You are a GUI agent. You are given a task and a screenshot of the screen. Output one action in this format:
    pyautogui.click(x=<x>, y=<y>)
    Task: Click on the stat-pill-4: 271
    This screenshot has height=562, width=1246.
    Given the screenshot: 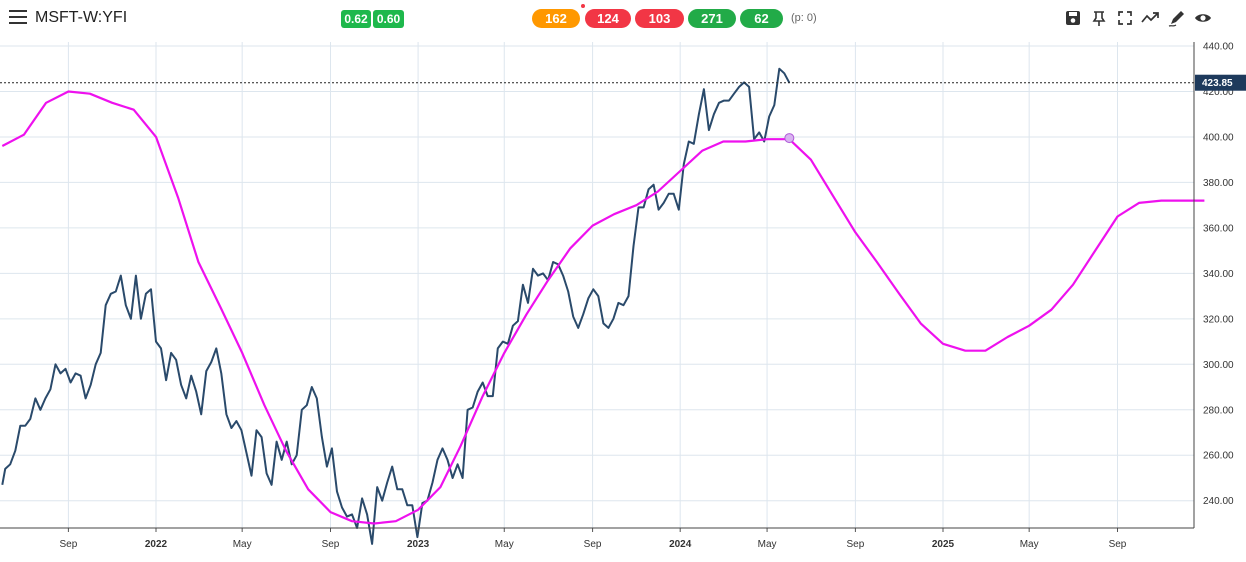 What is the action you would take?
    pyautogui.click(x=712, y=18)
    